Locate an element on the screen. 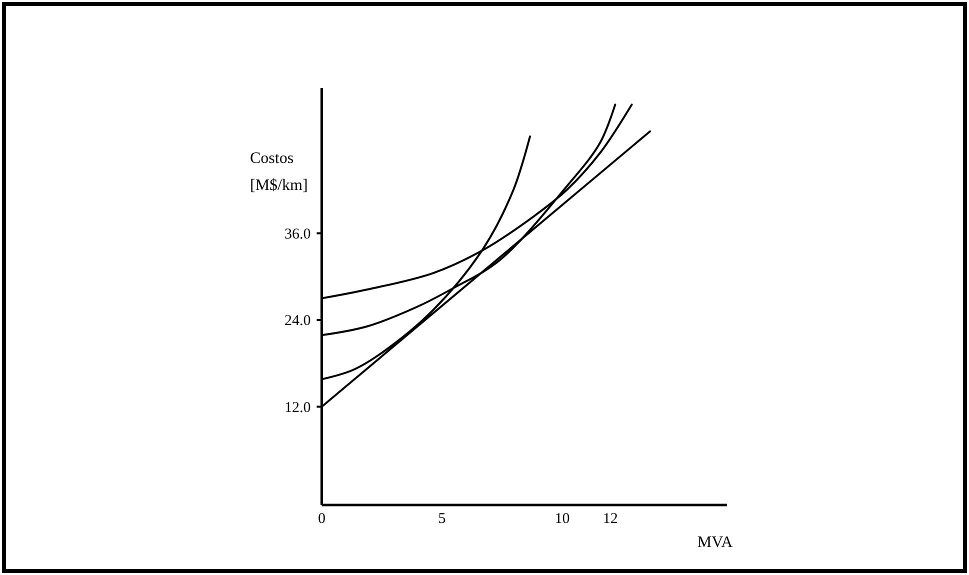  x-tick-label: 12 is located at coordinates (610, 519).